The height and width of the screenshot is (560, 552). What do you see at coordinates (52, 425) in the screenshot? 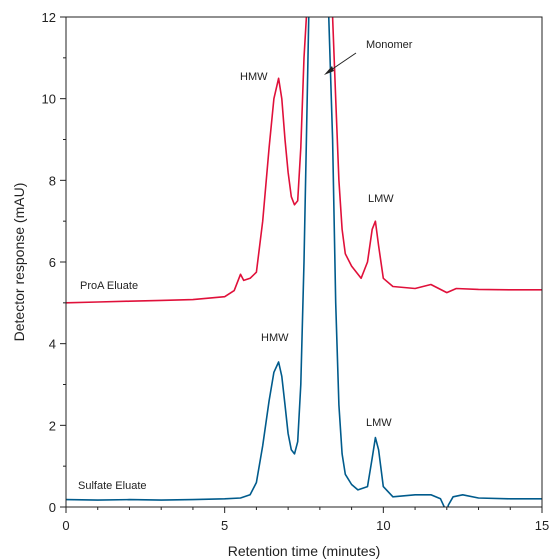
I see `y-tick-label: 2` at bounding box center [52, 425].